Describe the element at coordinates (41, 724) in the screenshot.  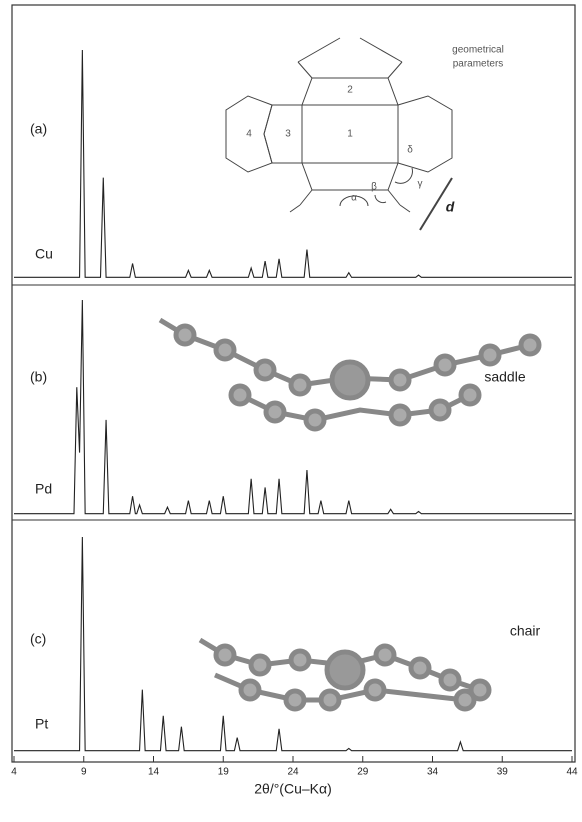
I see `metal-label: Pt` at that location.